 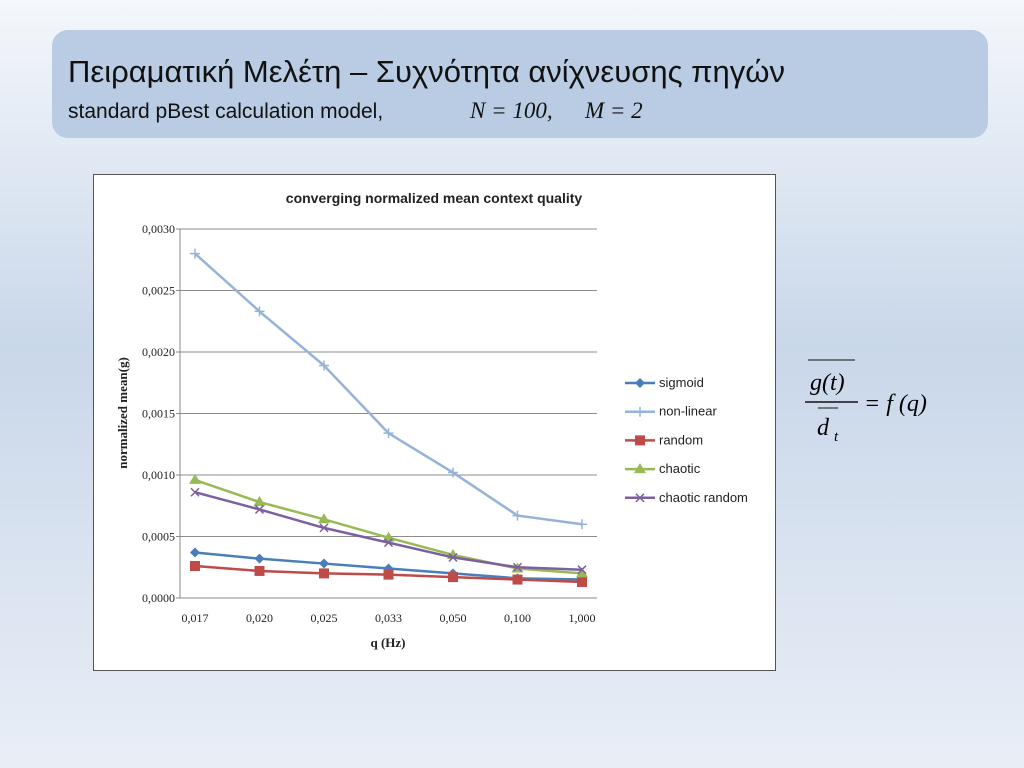 I want to click on x-tick-label: 0,017, so click(x=195, y=618).